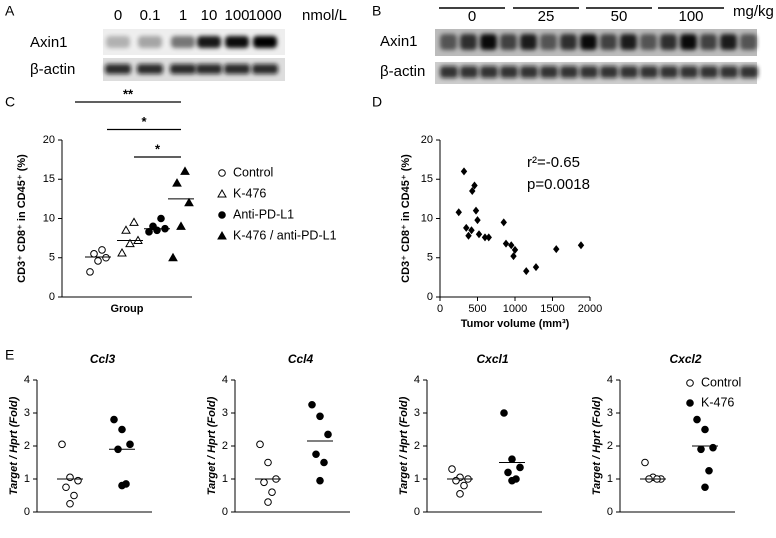  What do you see at coordinates (10, 102) in the screenshot?
I see `panel-label: C` at bounding box center [10, 102].